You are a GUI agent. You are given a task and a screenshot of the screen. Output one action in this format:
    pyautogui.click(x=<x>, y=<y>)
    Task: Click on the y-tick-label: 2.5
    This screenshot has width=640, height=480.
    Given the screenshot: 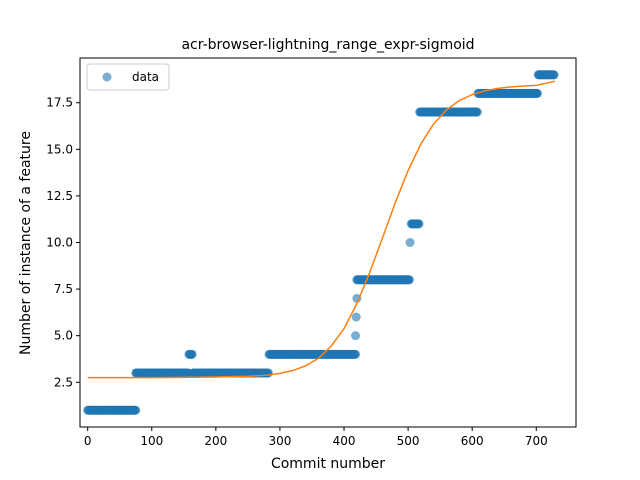 What is the action you would take?
    pyautogui.click(x=63, y=382)
    